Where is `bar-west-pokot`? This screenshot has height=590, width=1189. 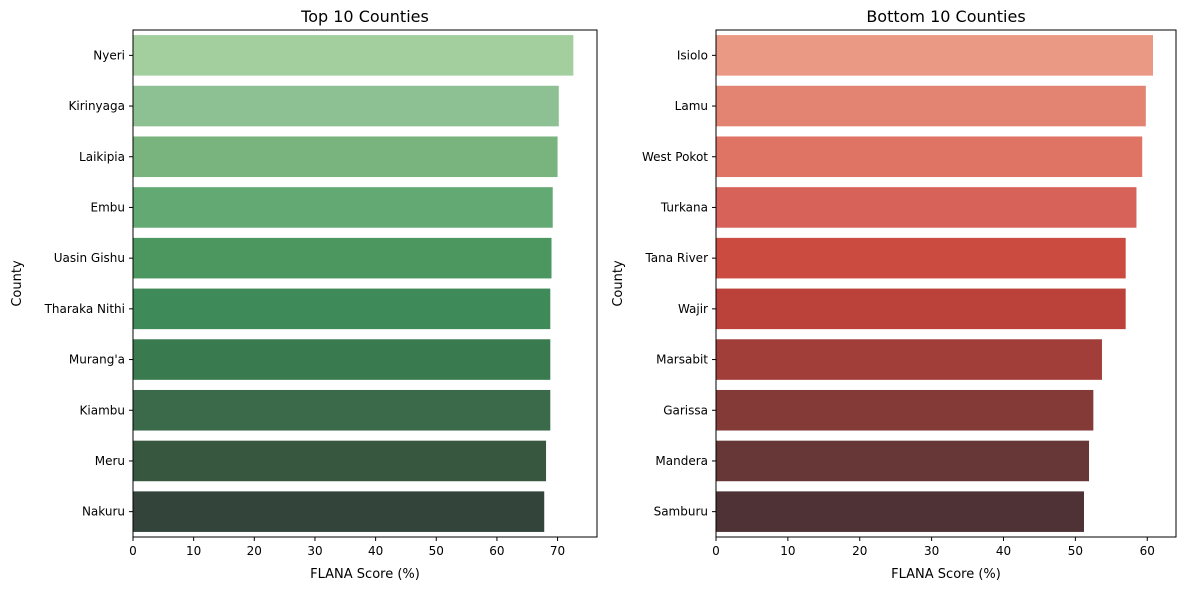 bar-west-pokot is located at coordinates (929, 157).